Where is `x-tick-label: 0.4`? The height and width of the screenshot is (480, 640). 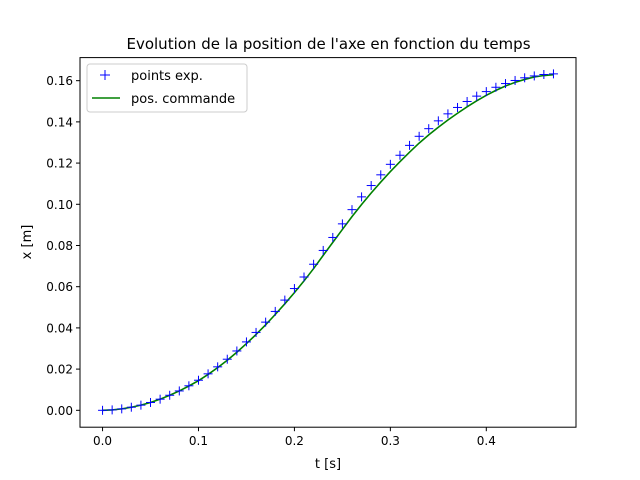
x-tick-label: 0.4 is located at coordinates (486, 441).